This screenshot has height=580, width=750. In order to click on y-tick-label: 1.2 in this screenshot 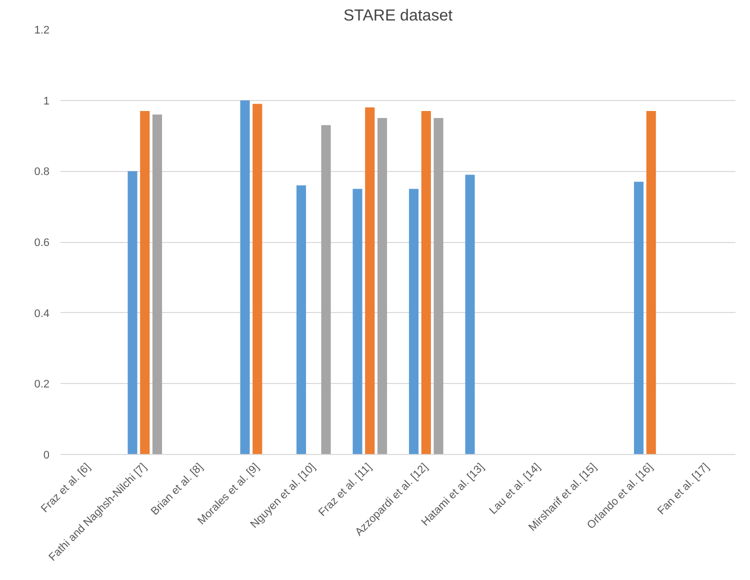, I will do `click(42, 30)`.